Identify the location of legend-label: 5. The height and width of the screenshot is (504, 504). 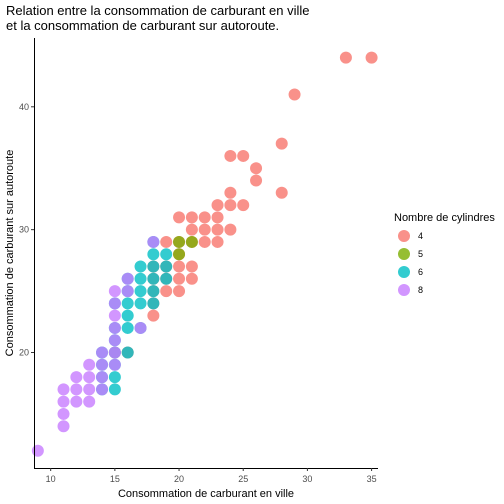
(420, 254).